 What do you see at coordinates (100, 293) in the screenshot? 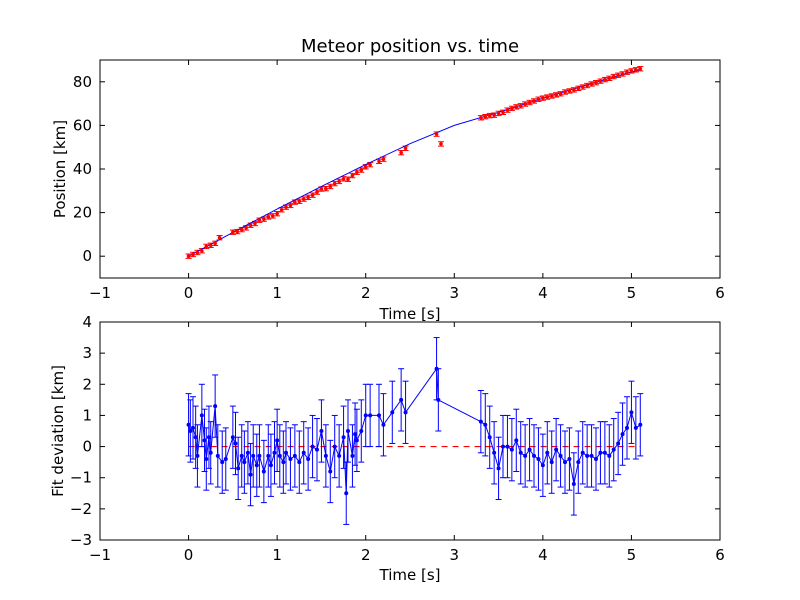
I see `position-x-tick-label: −1` at bounding box center [100, 293].